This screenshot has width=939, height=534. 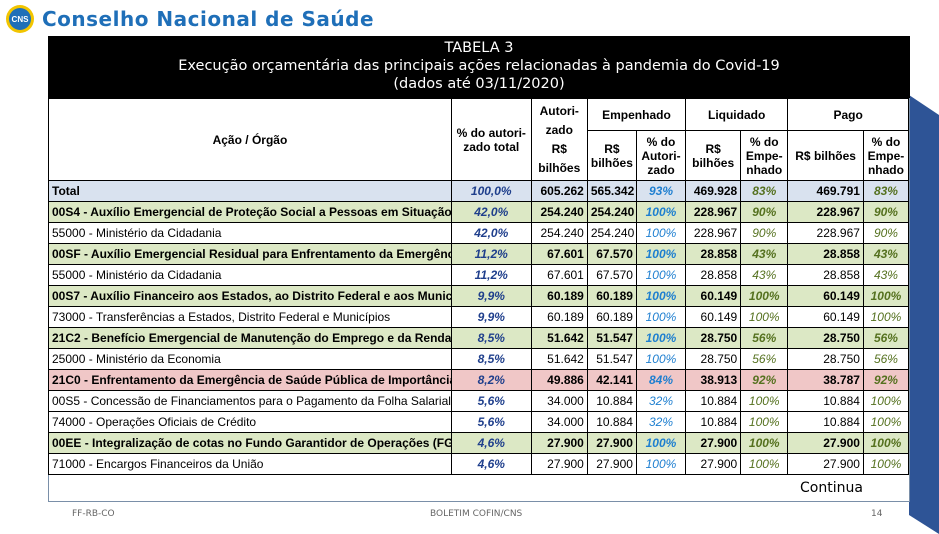 I want to click on row-liquidado-pct: 43%, so click(x=764, y=275).